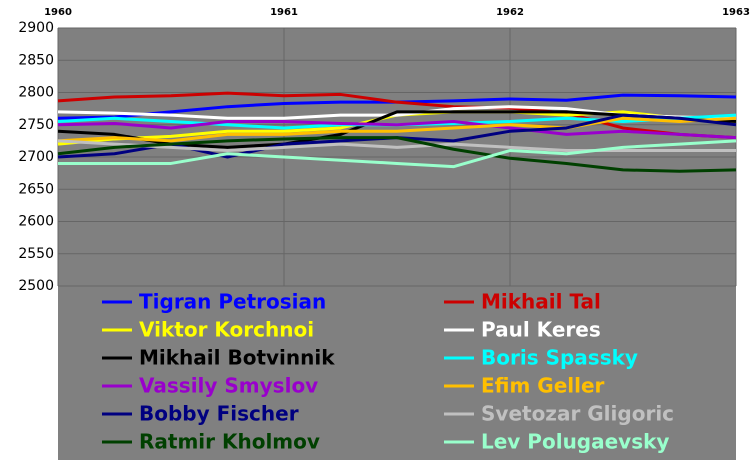 Image resolution: width=756 pixels, height=464 pixels. What do you see at coordinates (577, 414) in the screenshot?
I see `legend-label: Svetozar Gligoric` at bounding box center [577, 414].